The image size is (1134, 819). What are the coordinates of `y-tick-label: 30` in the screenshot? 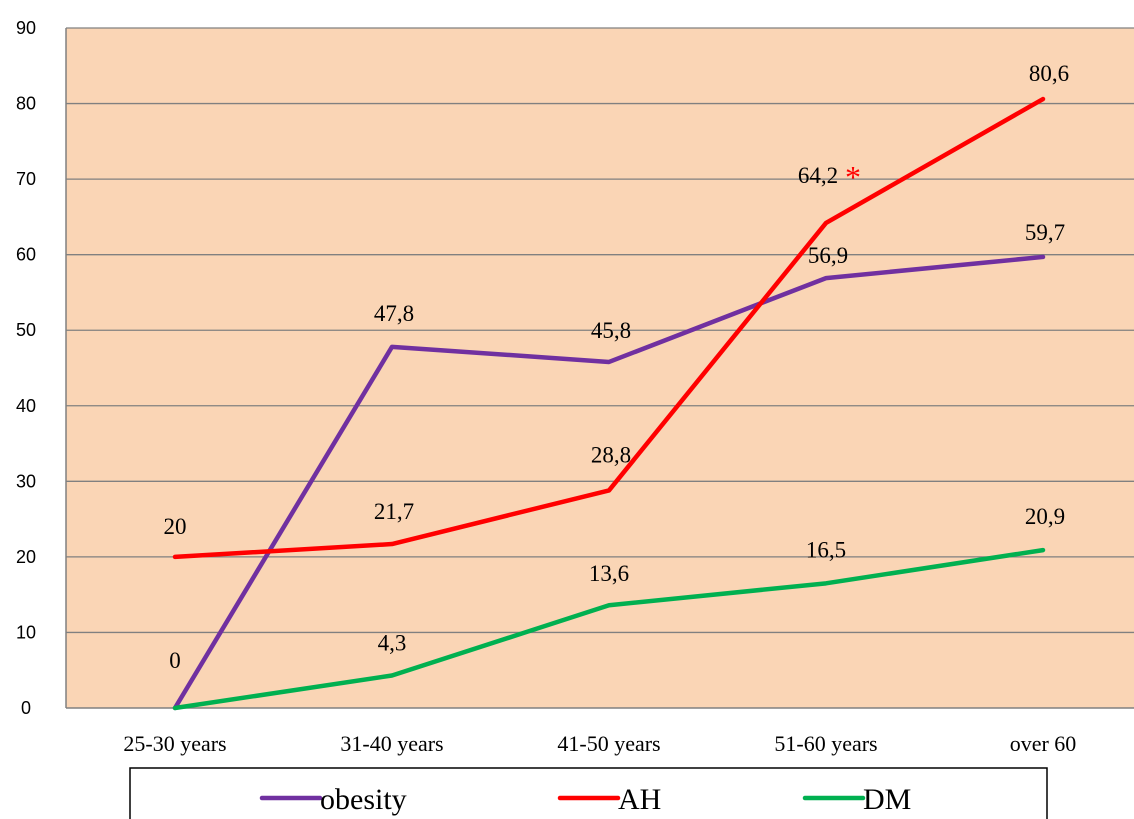 It's located at (26, 481).